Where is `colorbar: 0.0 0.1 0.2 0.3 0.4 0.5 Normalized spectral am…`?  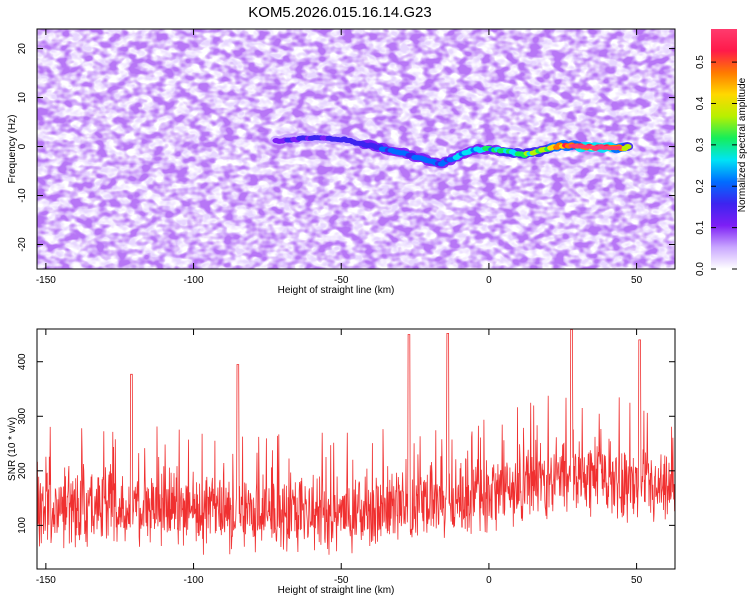 colorbar: 0.0 0.1 0.2 0.3 0.4 0.5 Normalized spectral am… is located at coordinates (721, 152).